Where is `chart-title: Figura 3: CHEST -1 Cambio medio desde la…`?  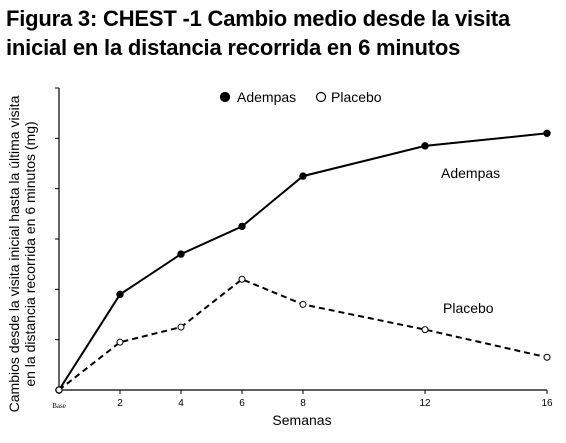
chart-title: Figura 3: CHEST -1 Cambio medio desde la… is located at coordinates (284, 33).